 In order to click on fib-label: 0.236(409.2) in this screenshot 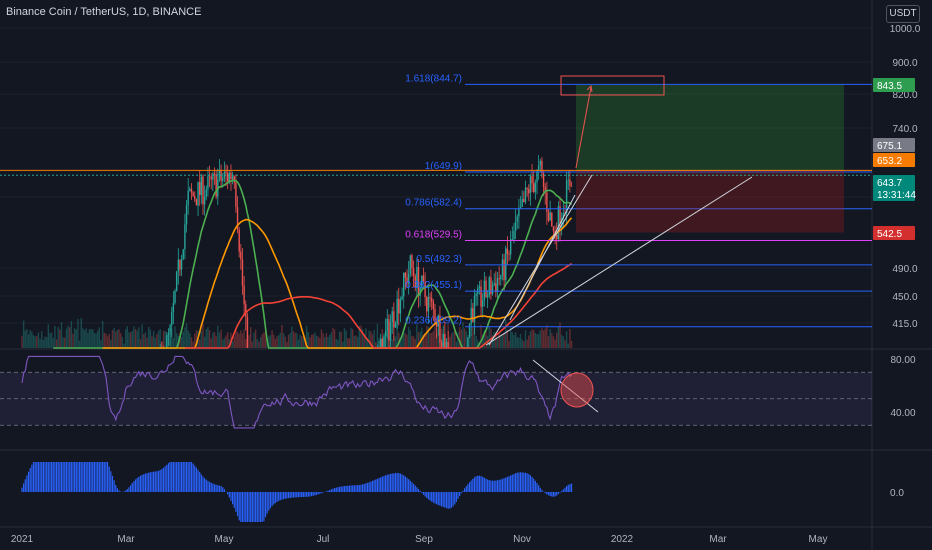, I will do `click(433, 321)`.